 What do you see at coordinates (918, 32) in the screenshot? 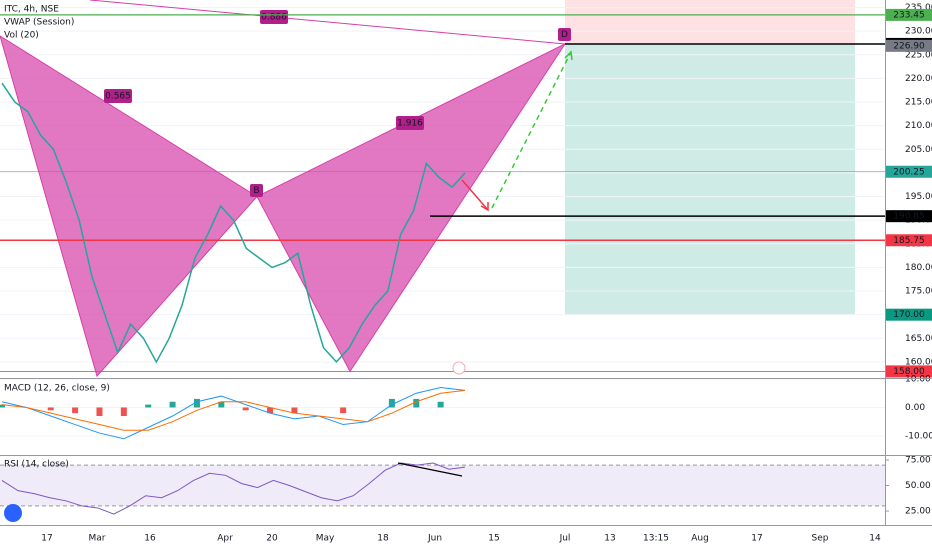
I see `y-tick-label: 230.00` at bounding box center [918, 32].